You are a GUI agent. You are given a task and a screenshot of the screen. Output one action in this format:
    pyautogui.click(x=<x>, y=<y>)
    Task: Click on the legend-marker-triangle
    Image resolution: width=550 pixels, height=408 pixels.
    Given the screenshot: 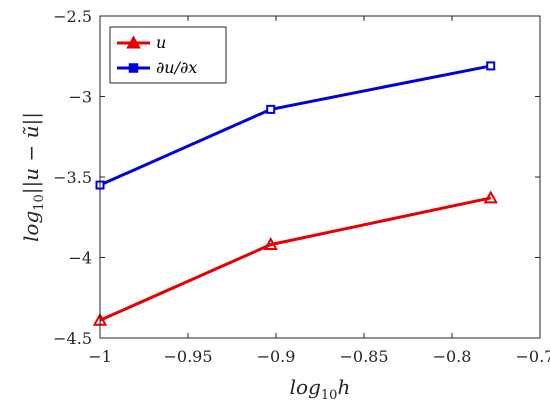 What is the action you would take?
    pyautogui.click(x=133, y=42)
    